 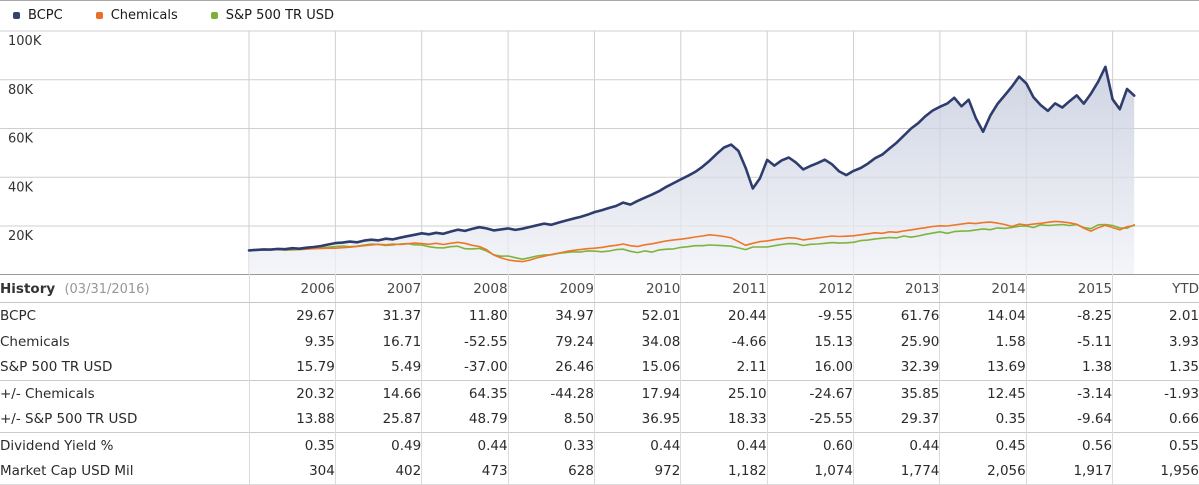 What do you see at coordinates (292, 419) in the screenshot?
I see `value-cell: 13.88` at bounding box center [292, 419].